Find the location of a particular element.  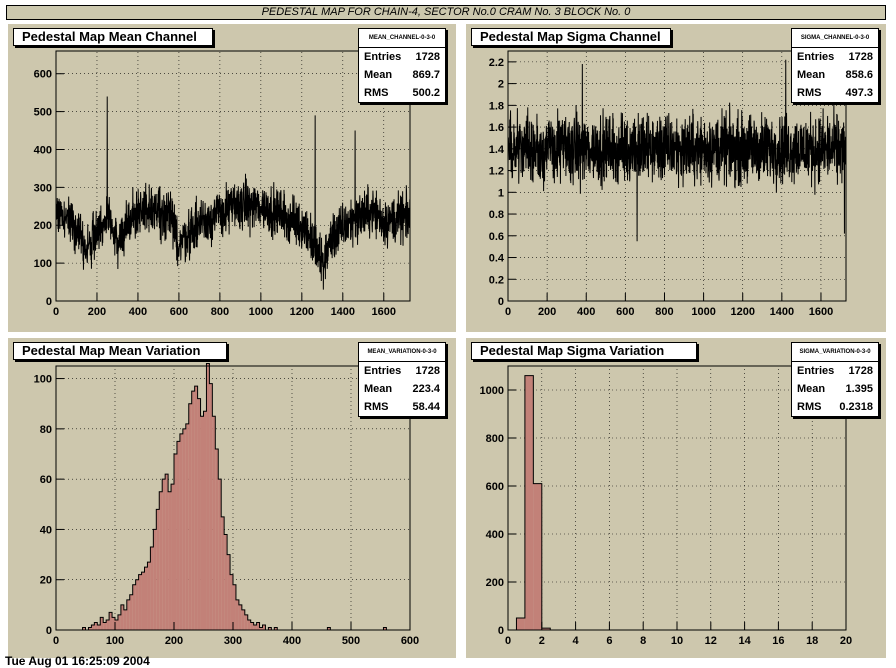

y-tick-label: 1.6 is located at coordinates (496, 128).